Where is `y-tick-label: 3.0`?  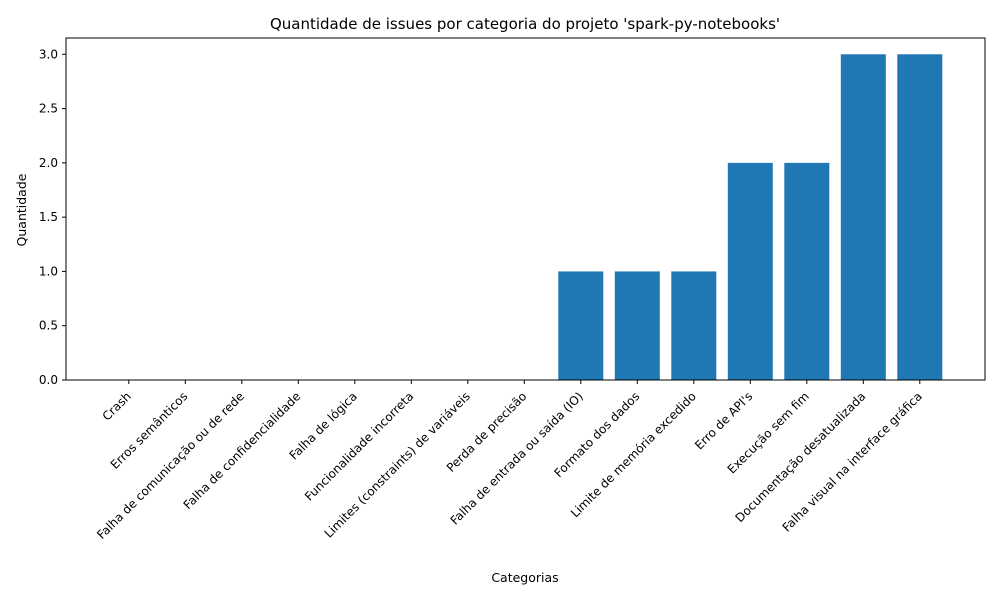 y-tick-label: 3.0 is located at coordinates (48, 54).